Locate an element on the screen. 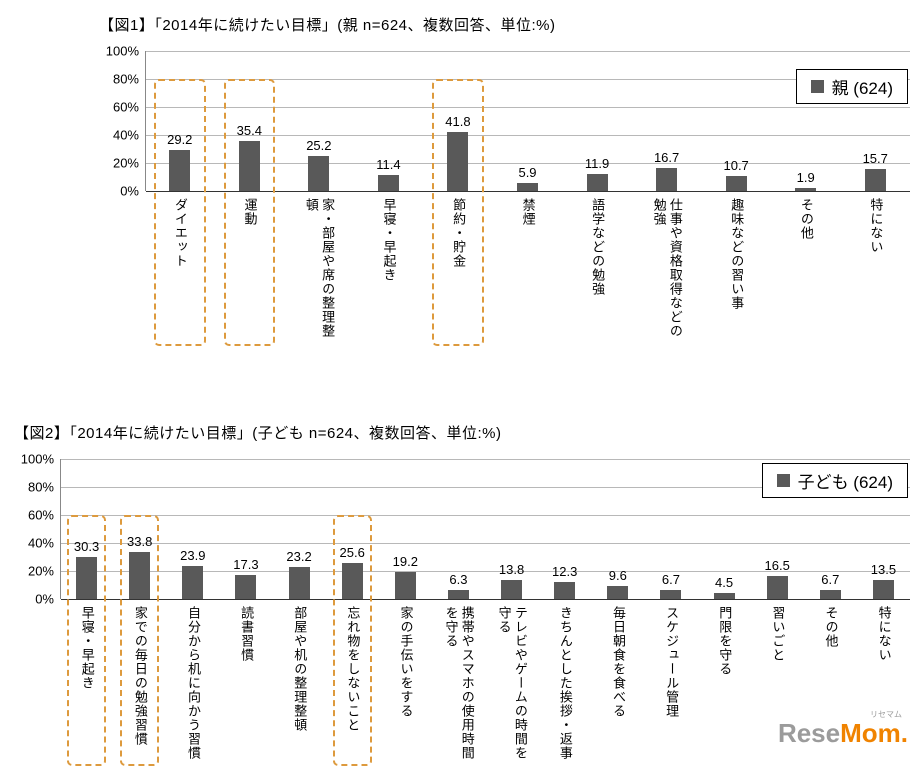 The height and width of the screenshot is (768, 924). category-label: テレビやゲームの時間を守る is located at coordinates (512, 683).